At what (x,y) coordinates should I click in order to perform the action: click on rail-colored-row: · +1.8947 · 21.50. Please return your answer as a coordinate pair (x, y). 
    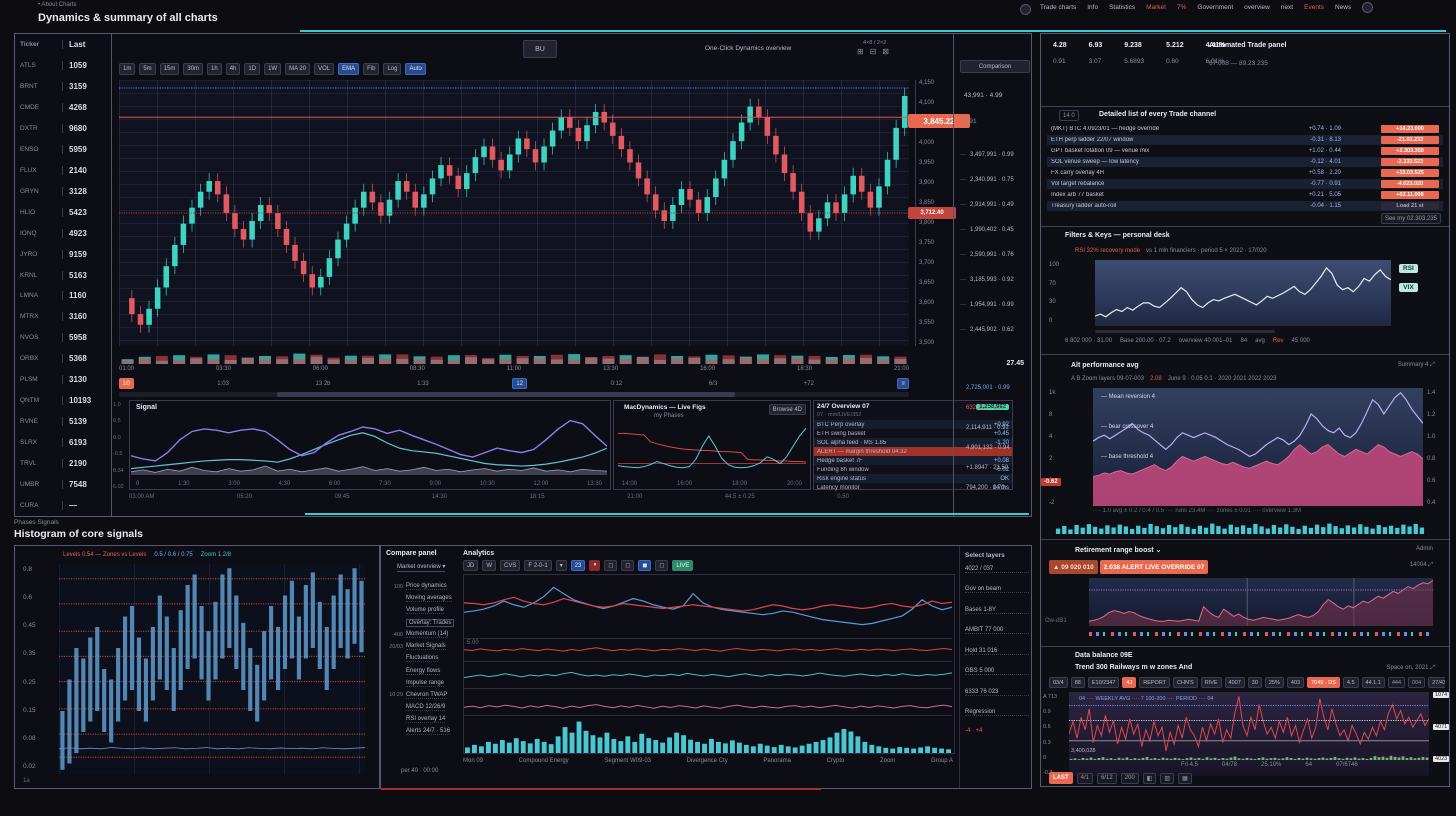
    Looking at the image, I should click on (984, 468).